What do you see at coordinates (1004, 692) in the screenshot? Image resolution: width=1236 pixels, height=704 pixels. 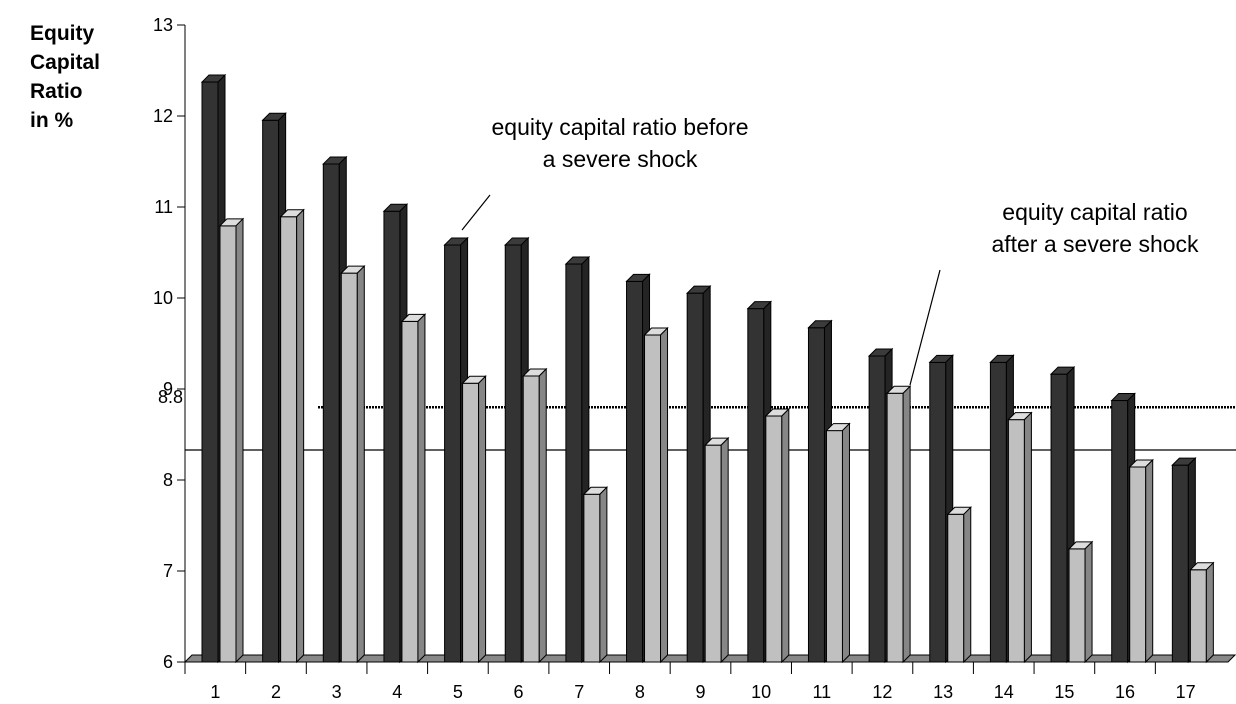 I see `x-tick-label: 14` at bounding box center [1004, 692].